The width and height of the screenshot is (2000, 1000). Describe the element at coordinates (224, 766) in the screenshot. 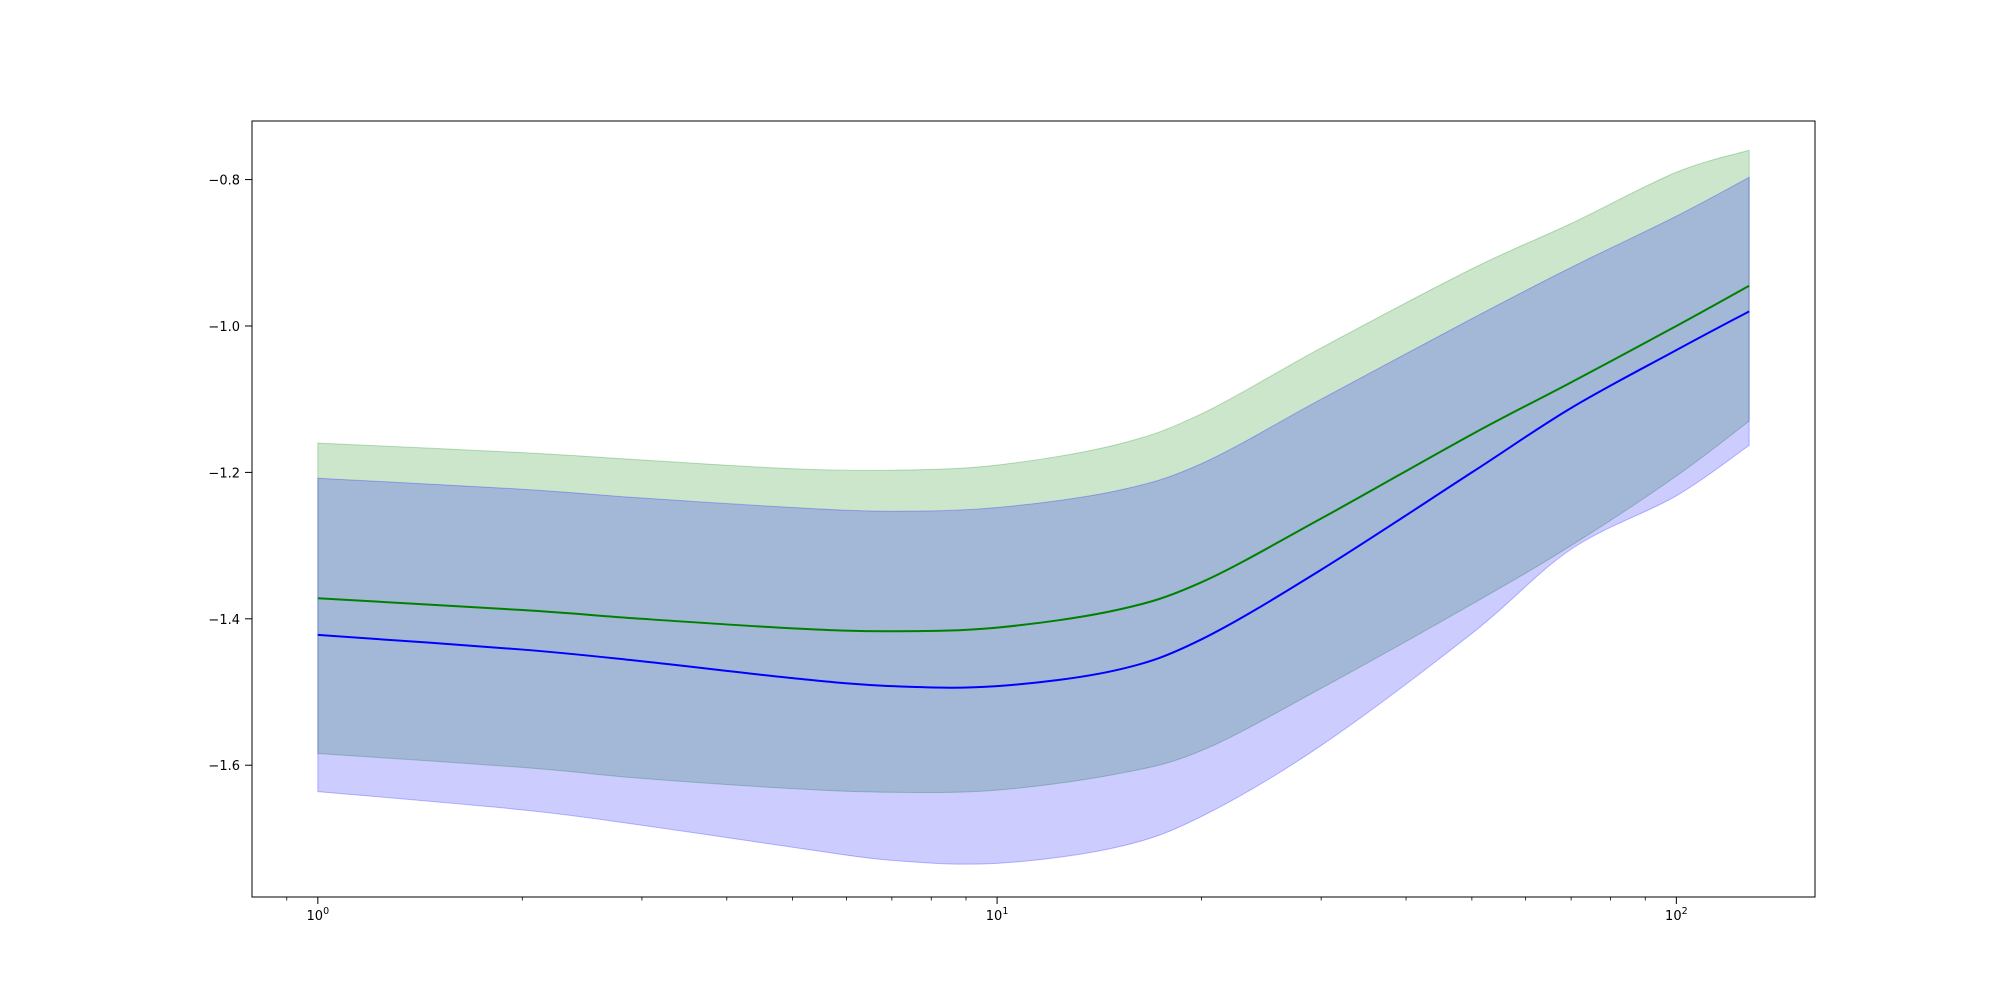

I see `y-tick-label: −1.6` at that location.